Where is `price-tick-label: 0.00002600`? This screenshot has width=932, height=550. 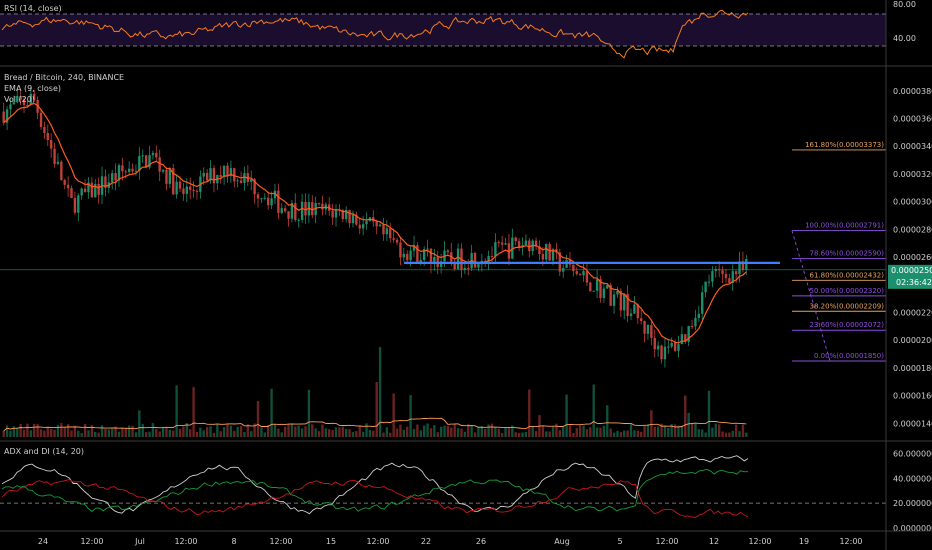 price-tick-label: 0.00002600 is located at coordinates (912, 257).